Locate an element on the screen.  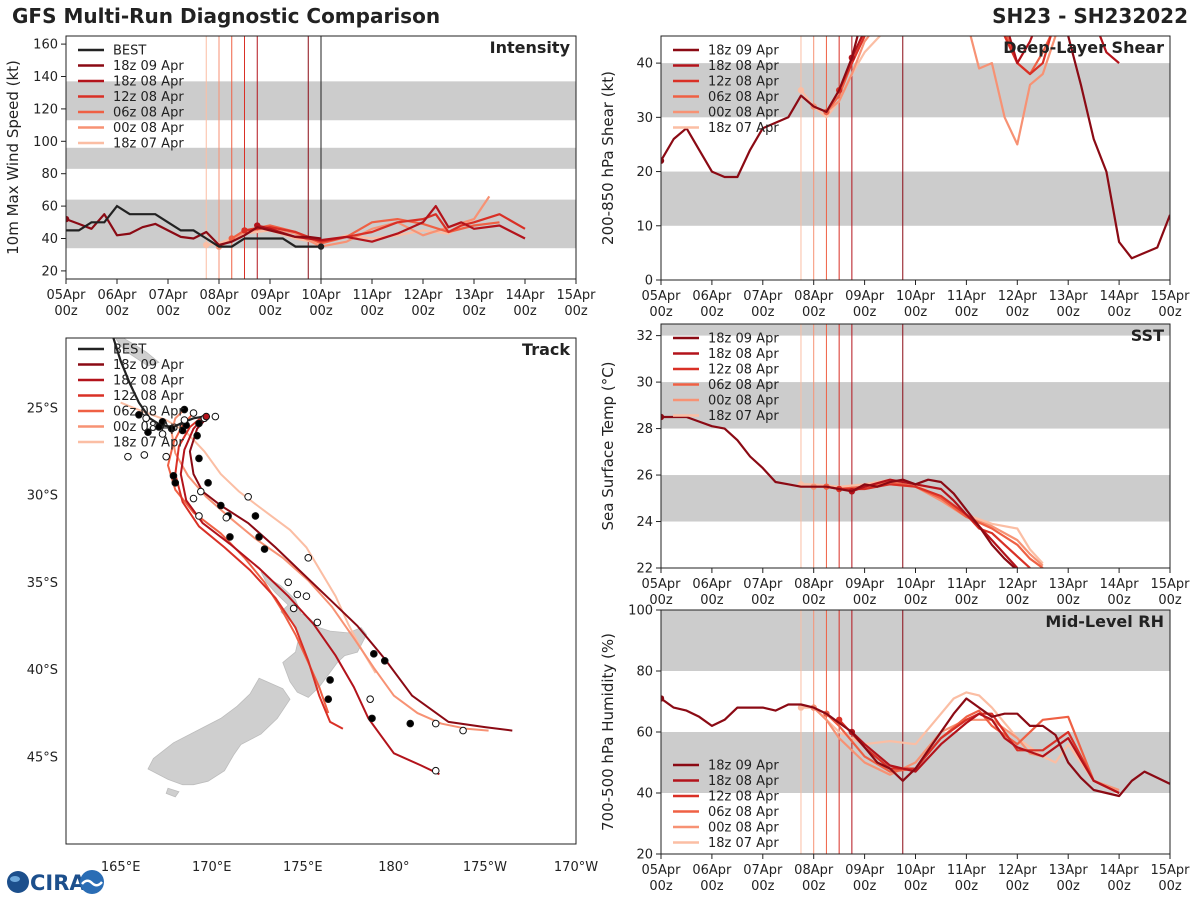
land-new-caledonia is located at coordinates (137, 352).